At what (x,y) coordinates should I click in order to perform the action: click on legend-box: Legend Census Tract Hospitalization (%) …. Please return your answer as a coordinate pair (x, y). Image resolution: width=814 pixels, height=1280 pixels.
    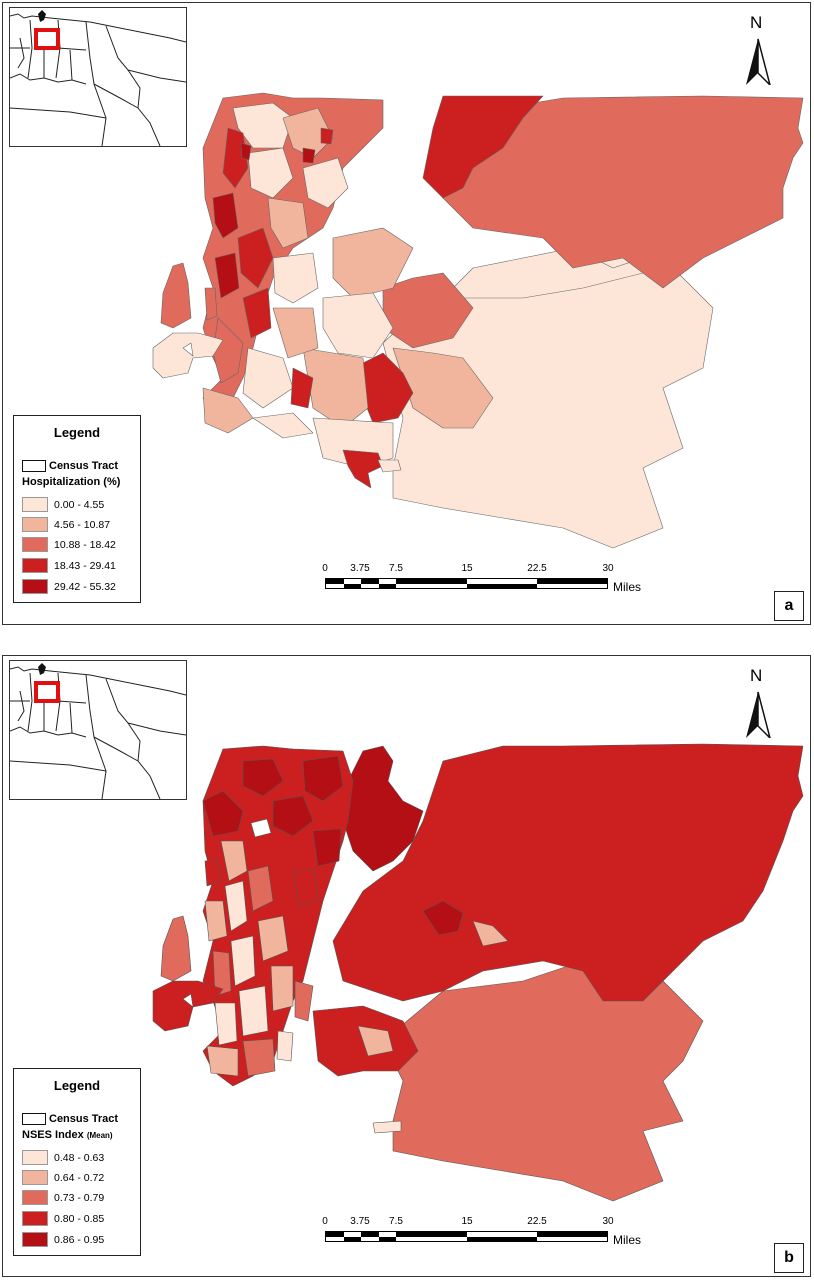
    Looking at the image, I should click on (77, 509).